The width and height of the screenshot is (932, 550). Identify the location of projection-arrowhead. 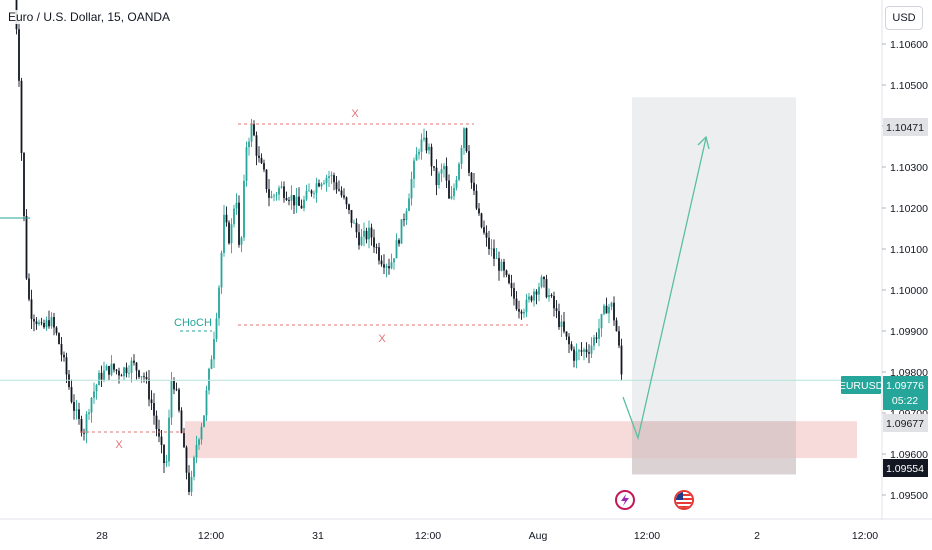
(703, 142).